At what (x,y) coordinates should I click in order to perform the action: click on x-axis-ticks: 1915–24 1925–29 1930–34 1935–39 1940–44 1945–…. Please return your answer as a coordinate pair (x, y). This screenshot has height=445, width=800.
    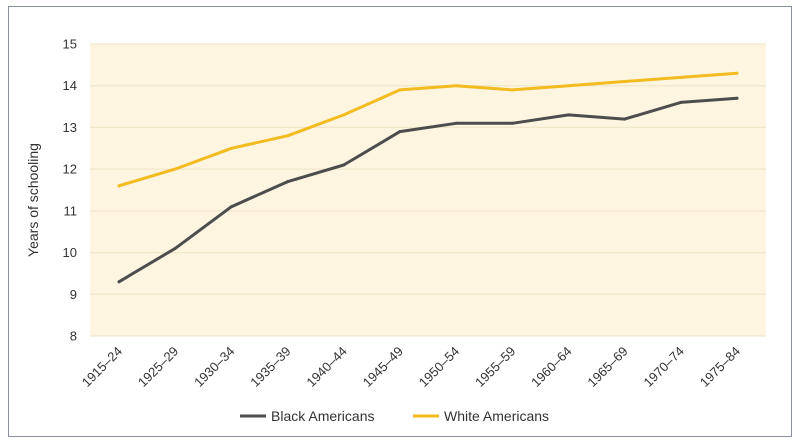
    Looking at the image, I should click on (411, 367).